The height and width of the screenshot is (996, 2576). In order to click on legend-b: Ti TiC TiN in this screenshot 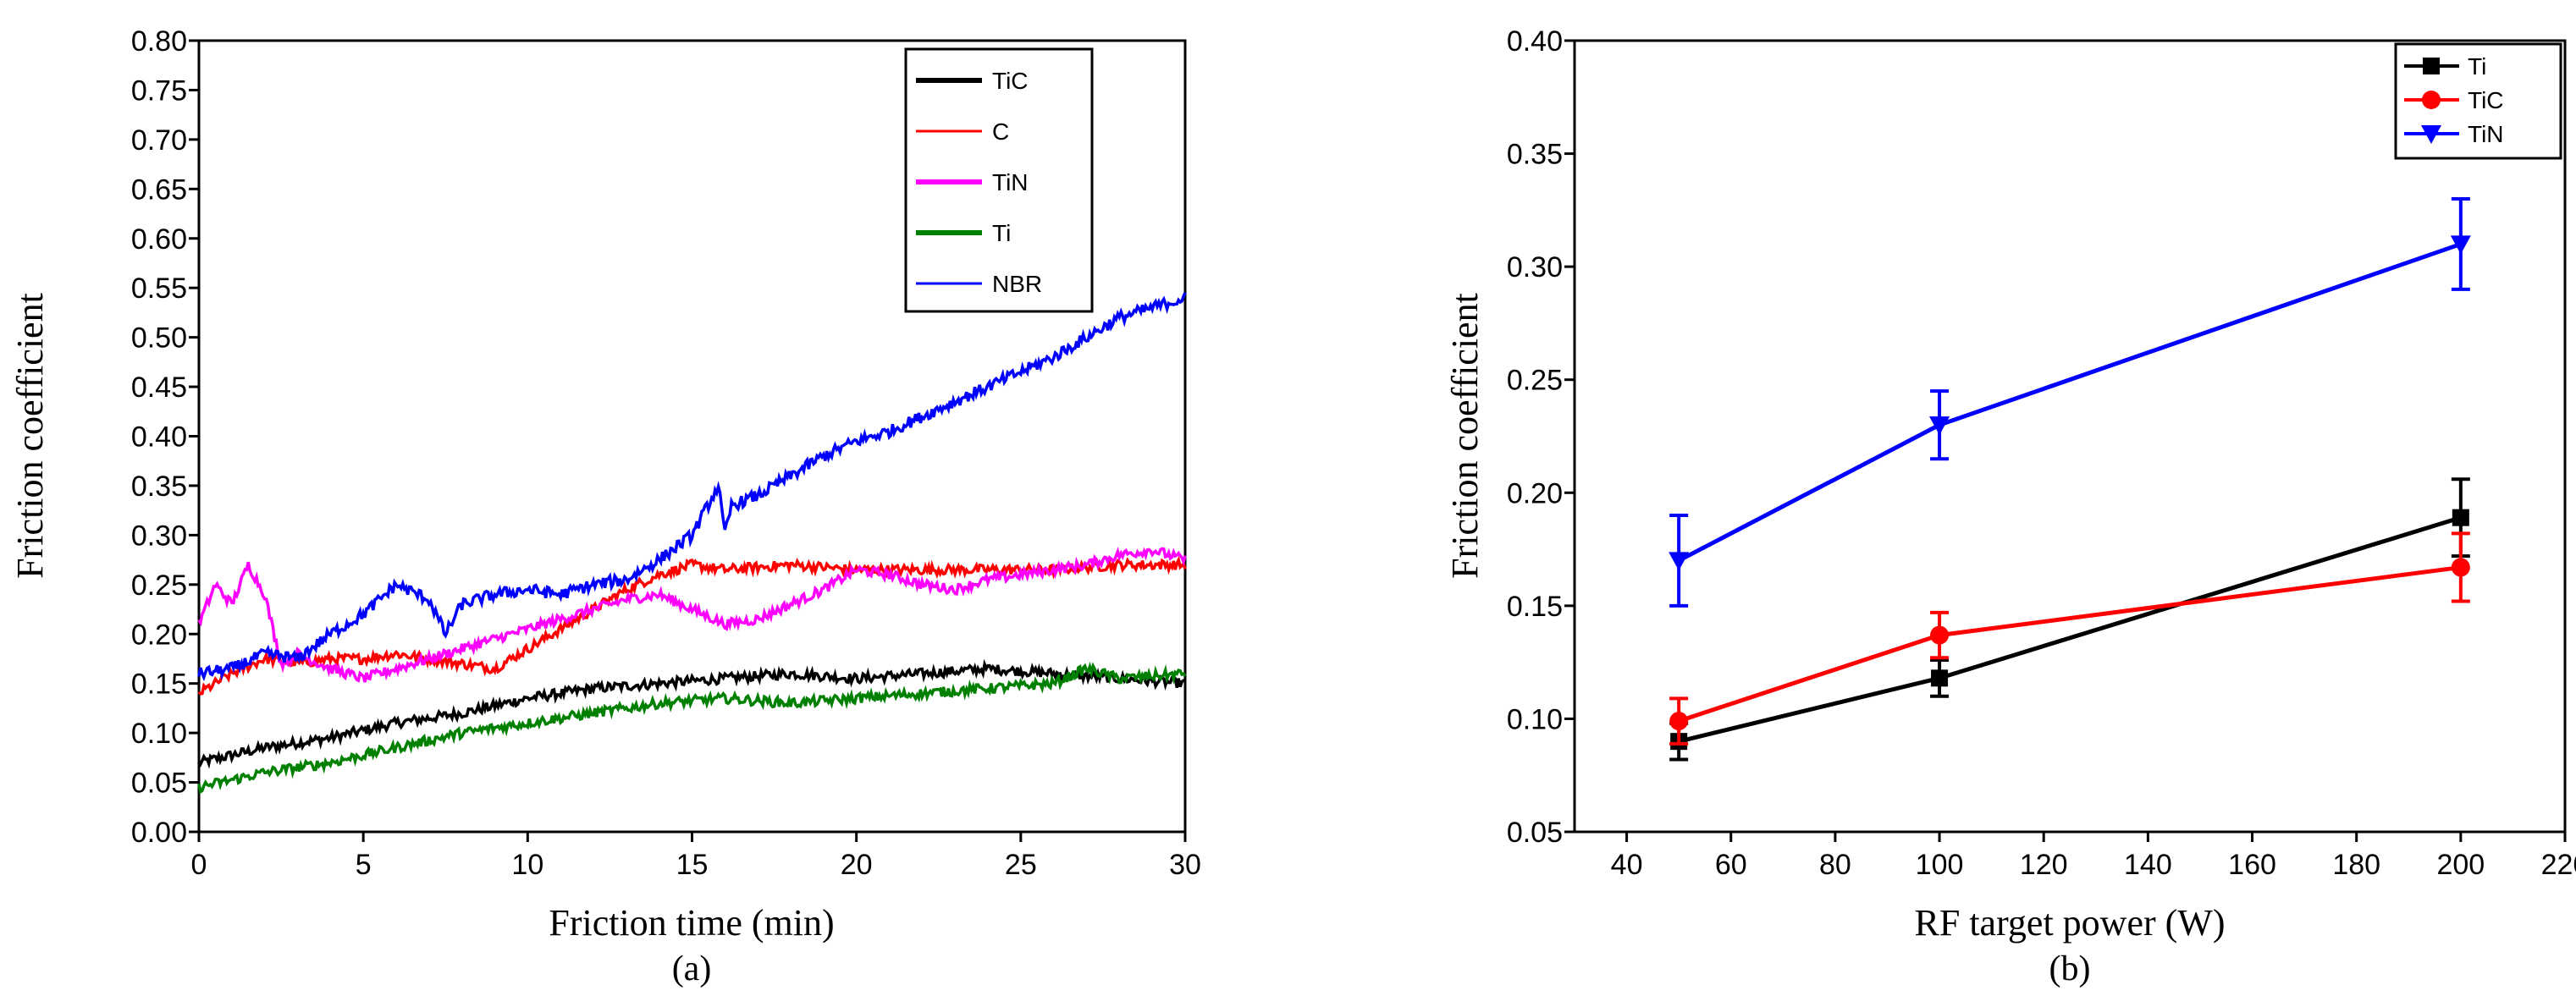, I will do `click(2478, 101)`.